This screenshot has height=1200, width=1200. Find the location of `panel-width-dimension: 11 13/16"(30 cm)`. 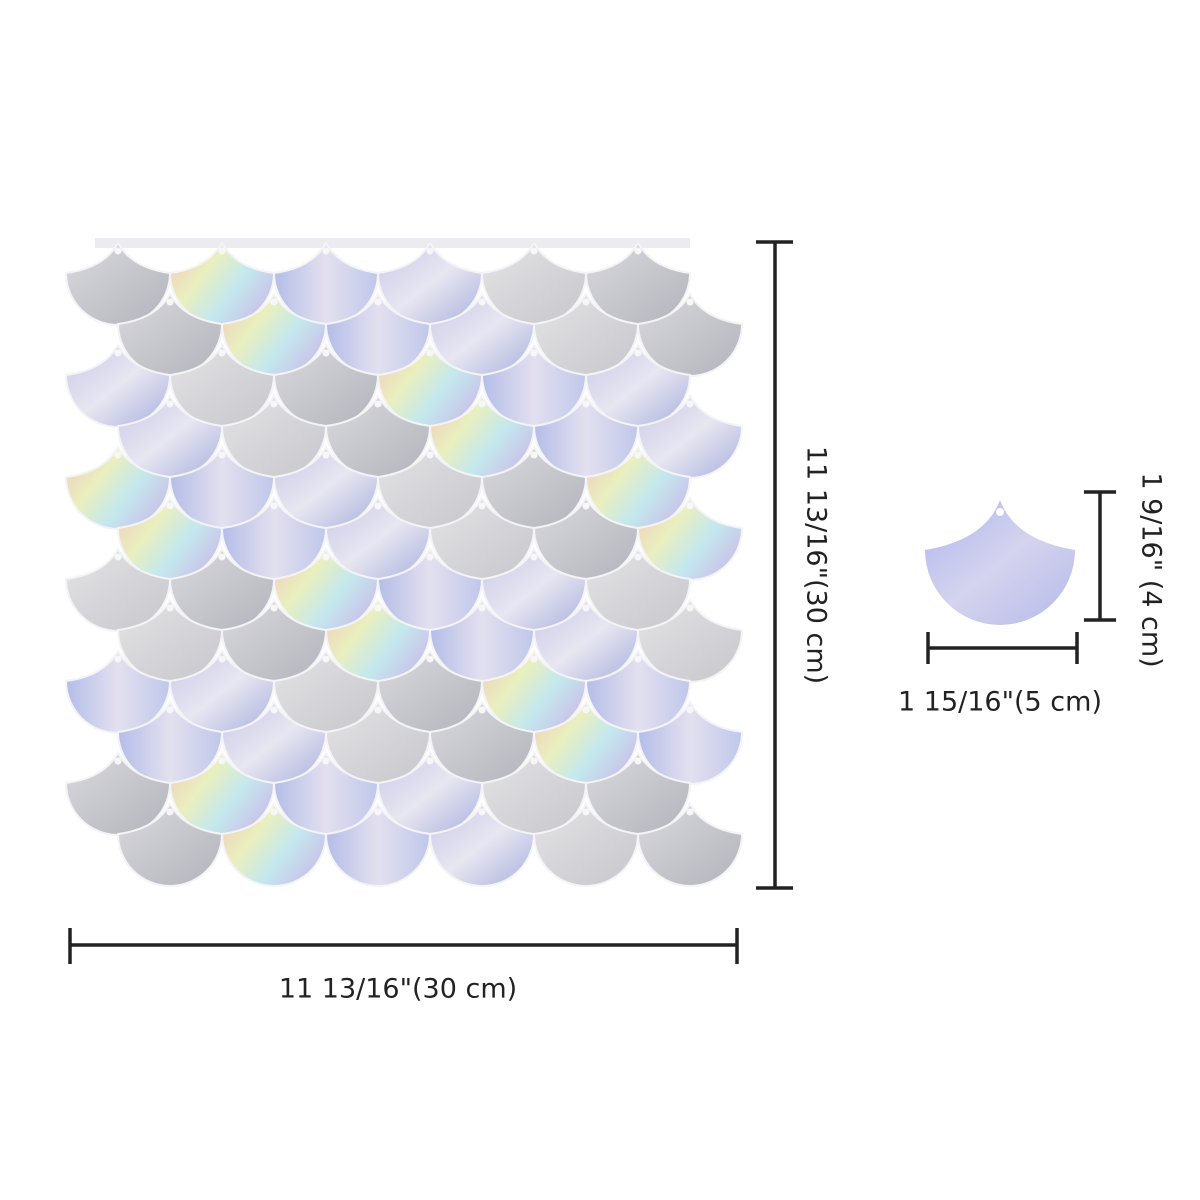

panel-width-dimension: 11 13/16"(30 cm) is located at coordinates (403, 966).